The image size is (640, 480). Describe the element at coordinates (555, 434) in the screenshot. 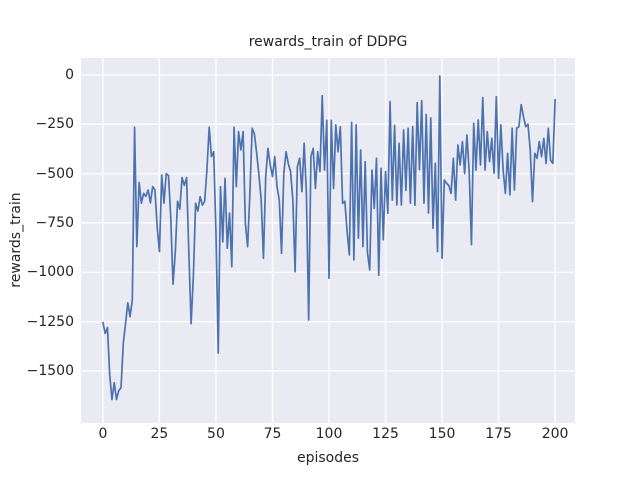

I see `x-tick-label: 200` at that location.